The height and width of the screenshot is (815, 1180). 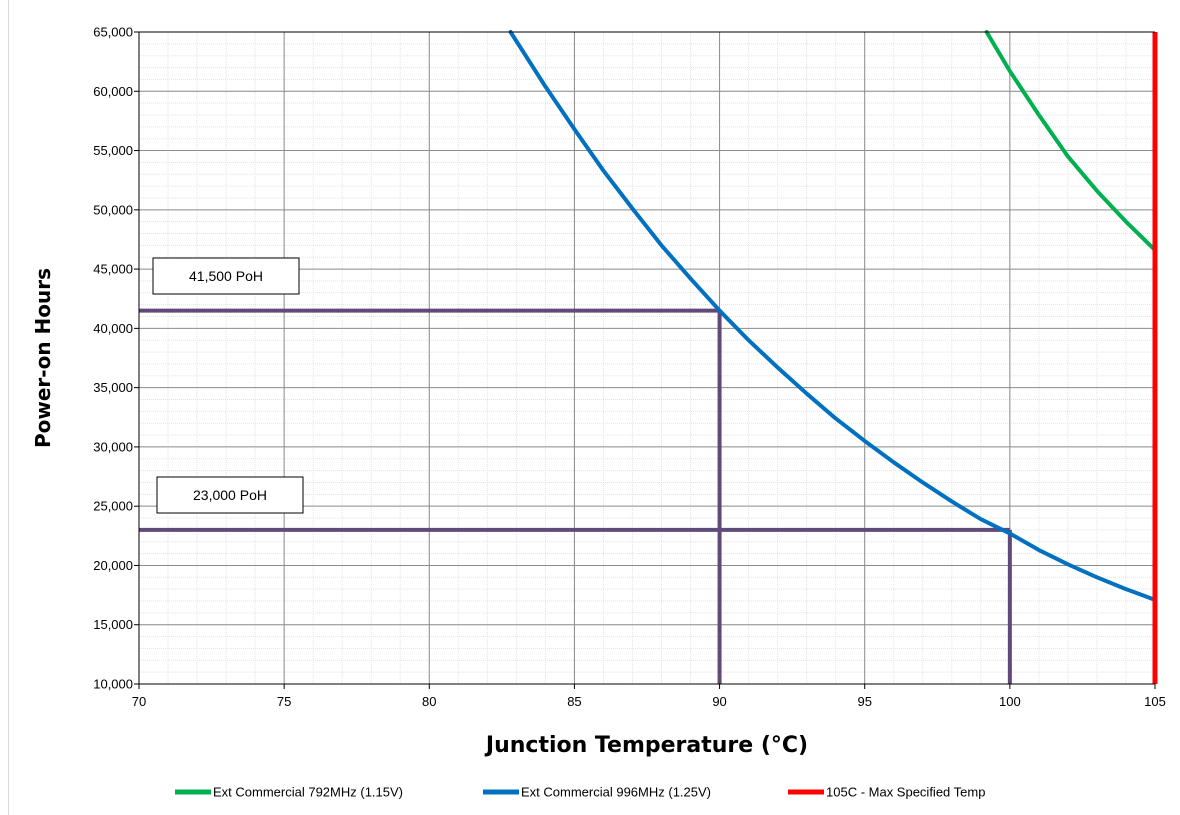 I want to click on y-tick-label: 20,000, so click(x=113, y=565).